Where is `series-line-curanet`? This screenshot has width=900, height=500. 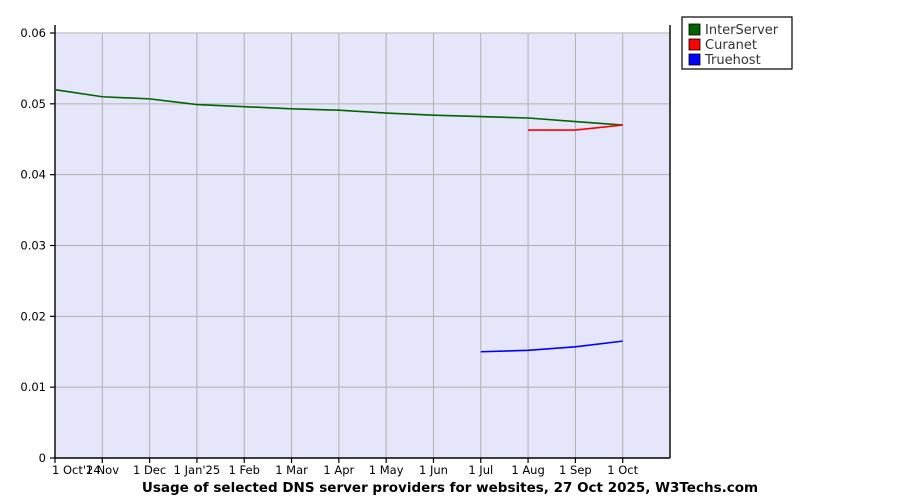 series-line-curanet is located at coordinates (575, 127).